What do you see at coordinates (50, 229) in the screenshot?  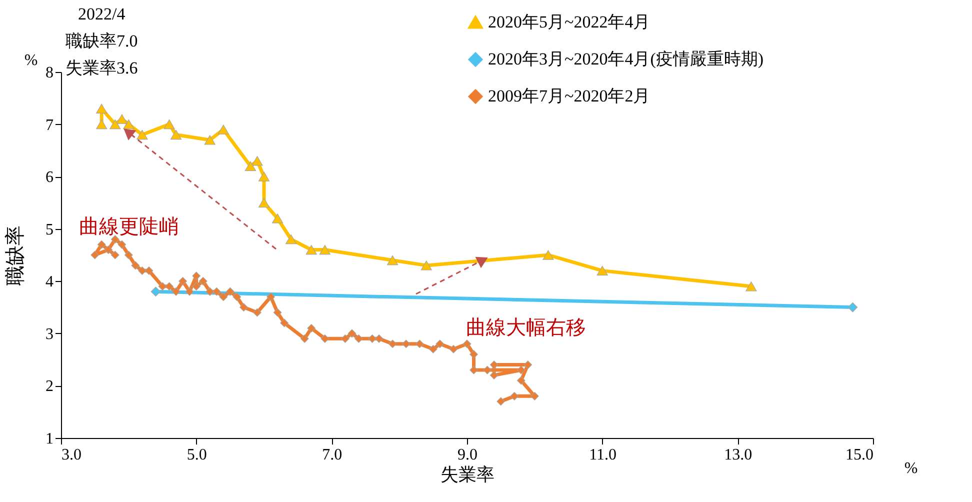 I see `y-tick-label: 5` at bounding box center [50, 229].